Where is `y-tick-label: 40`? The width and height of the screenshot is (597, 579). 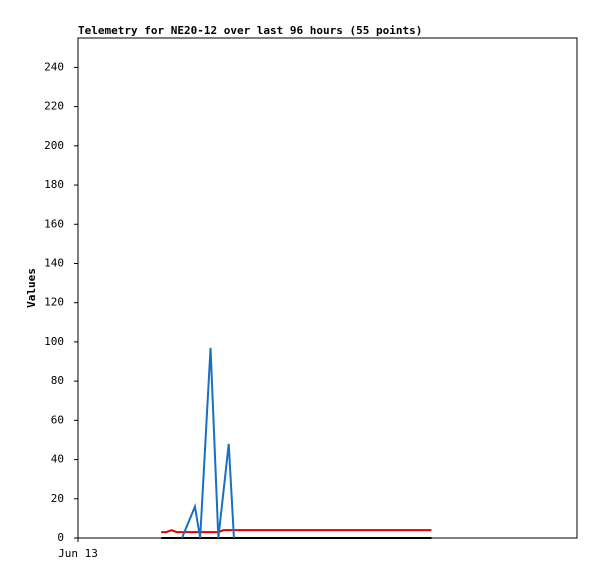
y-tick-label: 40 is located at coordinates (57, 459).